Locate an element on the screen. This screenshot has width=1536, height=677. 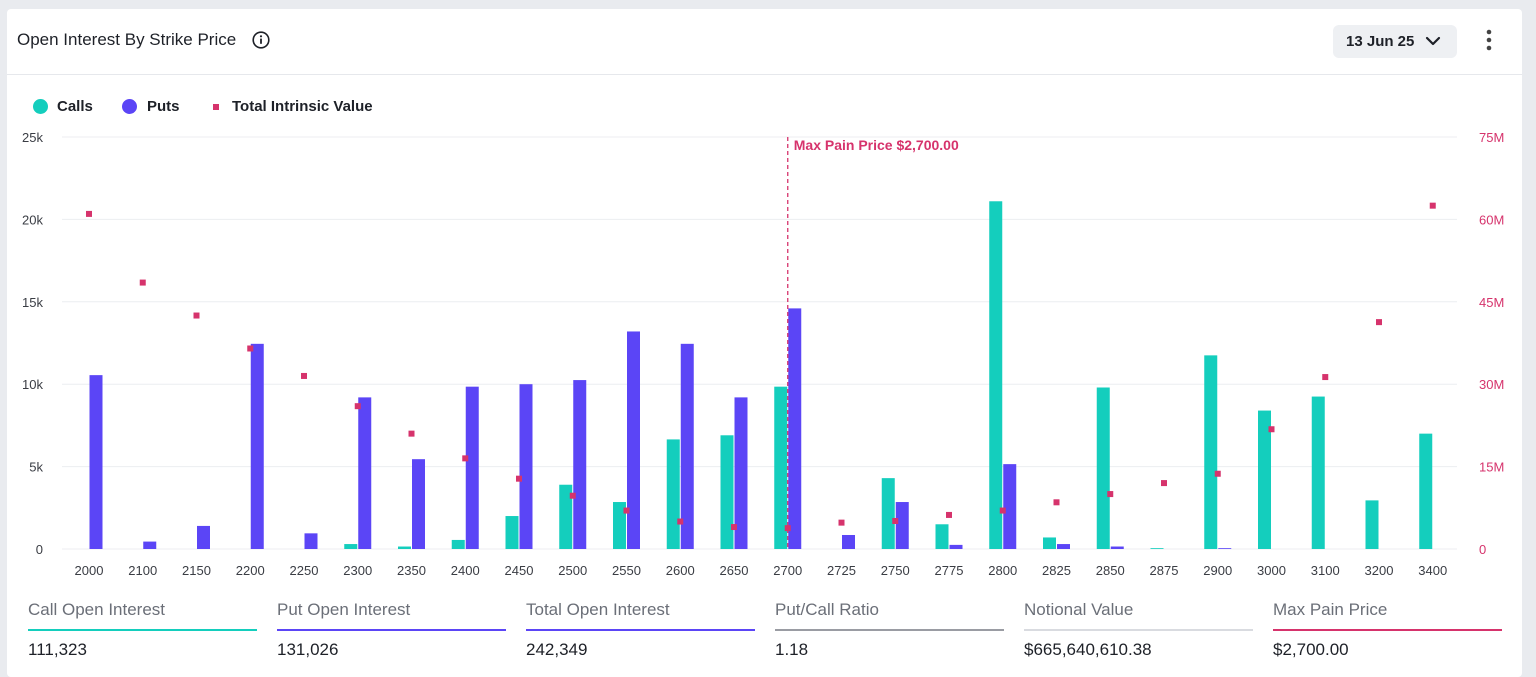
legend-puts-label: Puts is located at coordinates (163, 106).